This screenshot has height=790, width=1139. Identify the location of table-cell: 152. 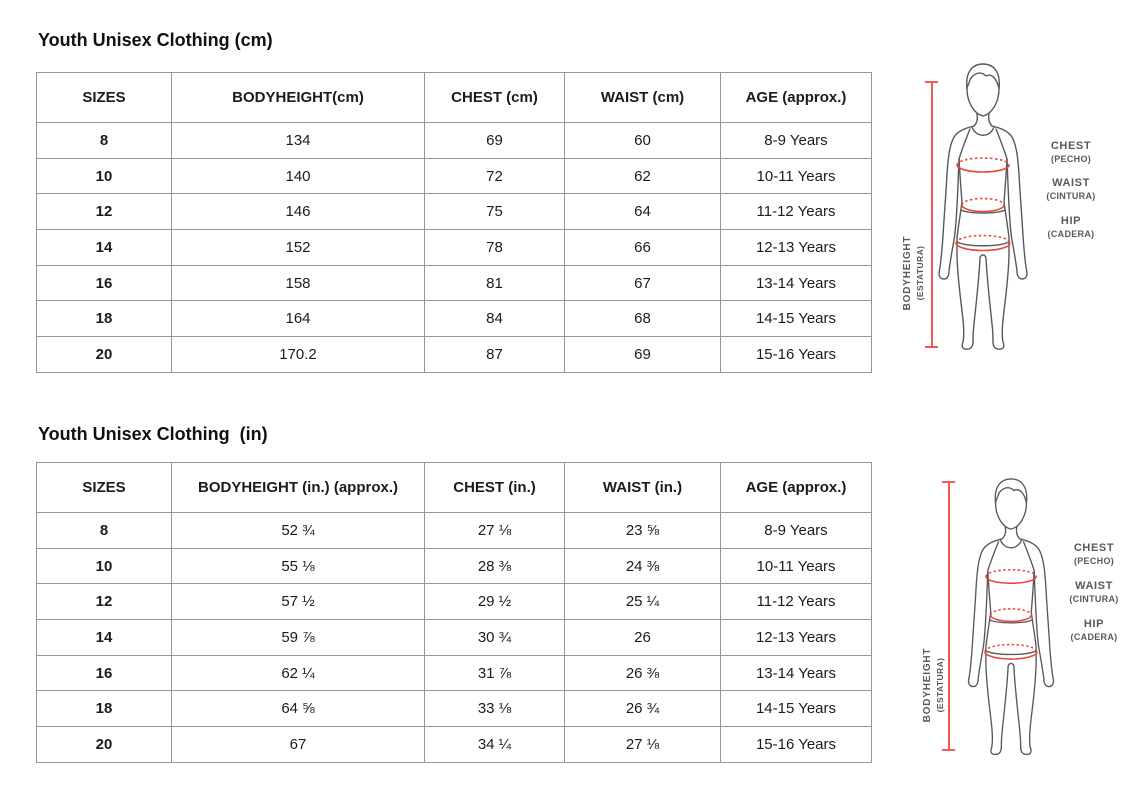
(298, 247).